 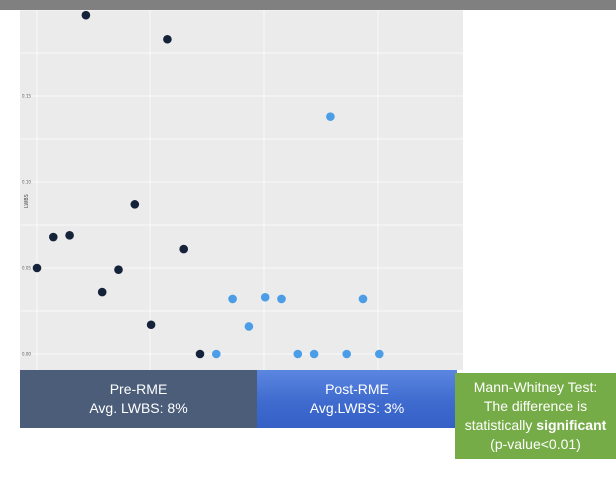 I want to click on pre-rme-label-box: Pre-RME Avg. LWBS: 8%, so click(x=138, y=399).